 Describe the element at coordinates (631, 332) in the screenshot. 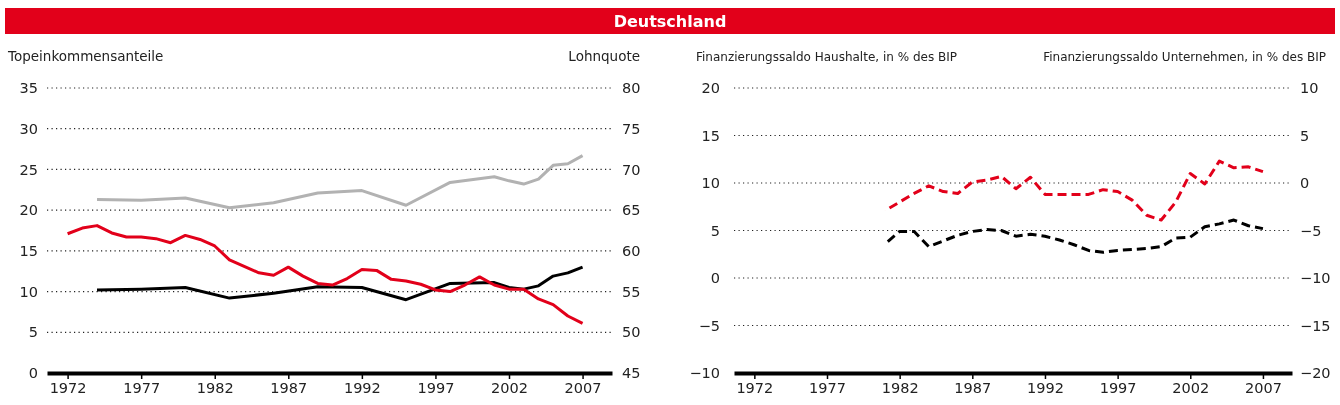

I see `y2-tick-label: 50` at that location.